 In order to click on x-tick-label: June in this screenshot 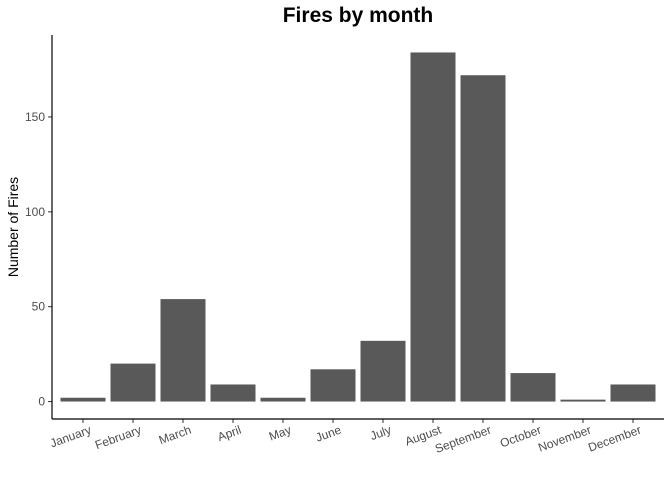, I will do `click(329, 434)`.